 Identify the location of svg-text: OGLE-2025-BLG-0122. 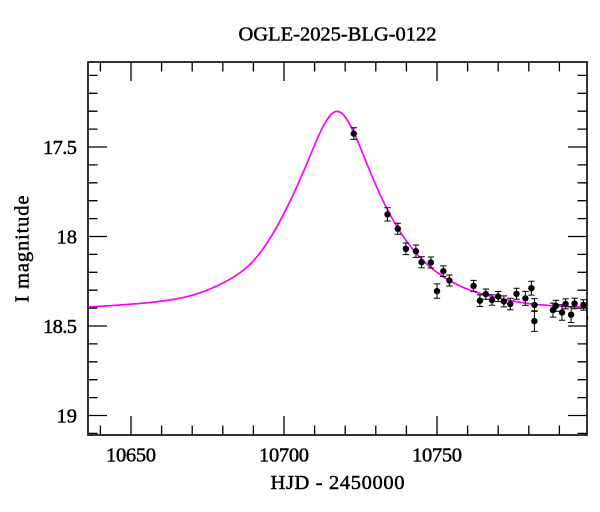
(338, 35).